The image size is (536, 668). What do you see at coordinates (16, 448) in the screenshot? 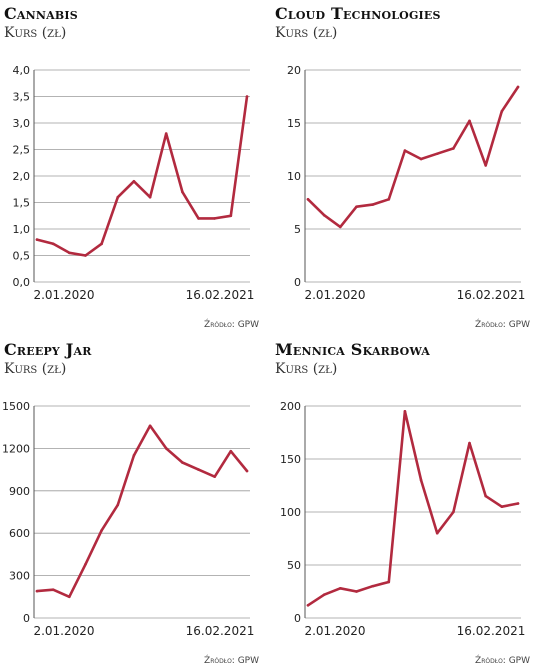
I see `y-tick-label: 1200` at bounding box center [16, 448].